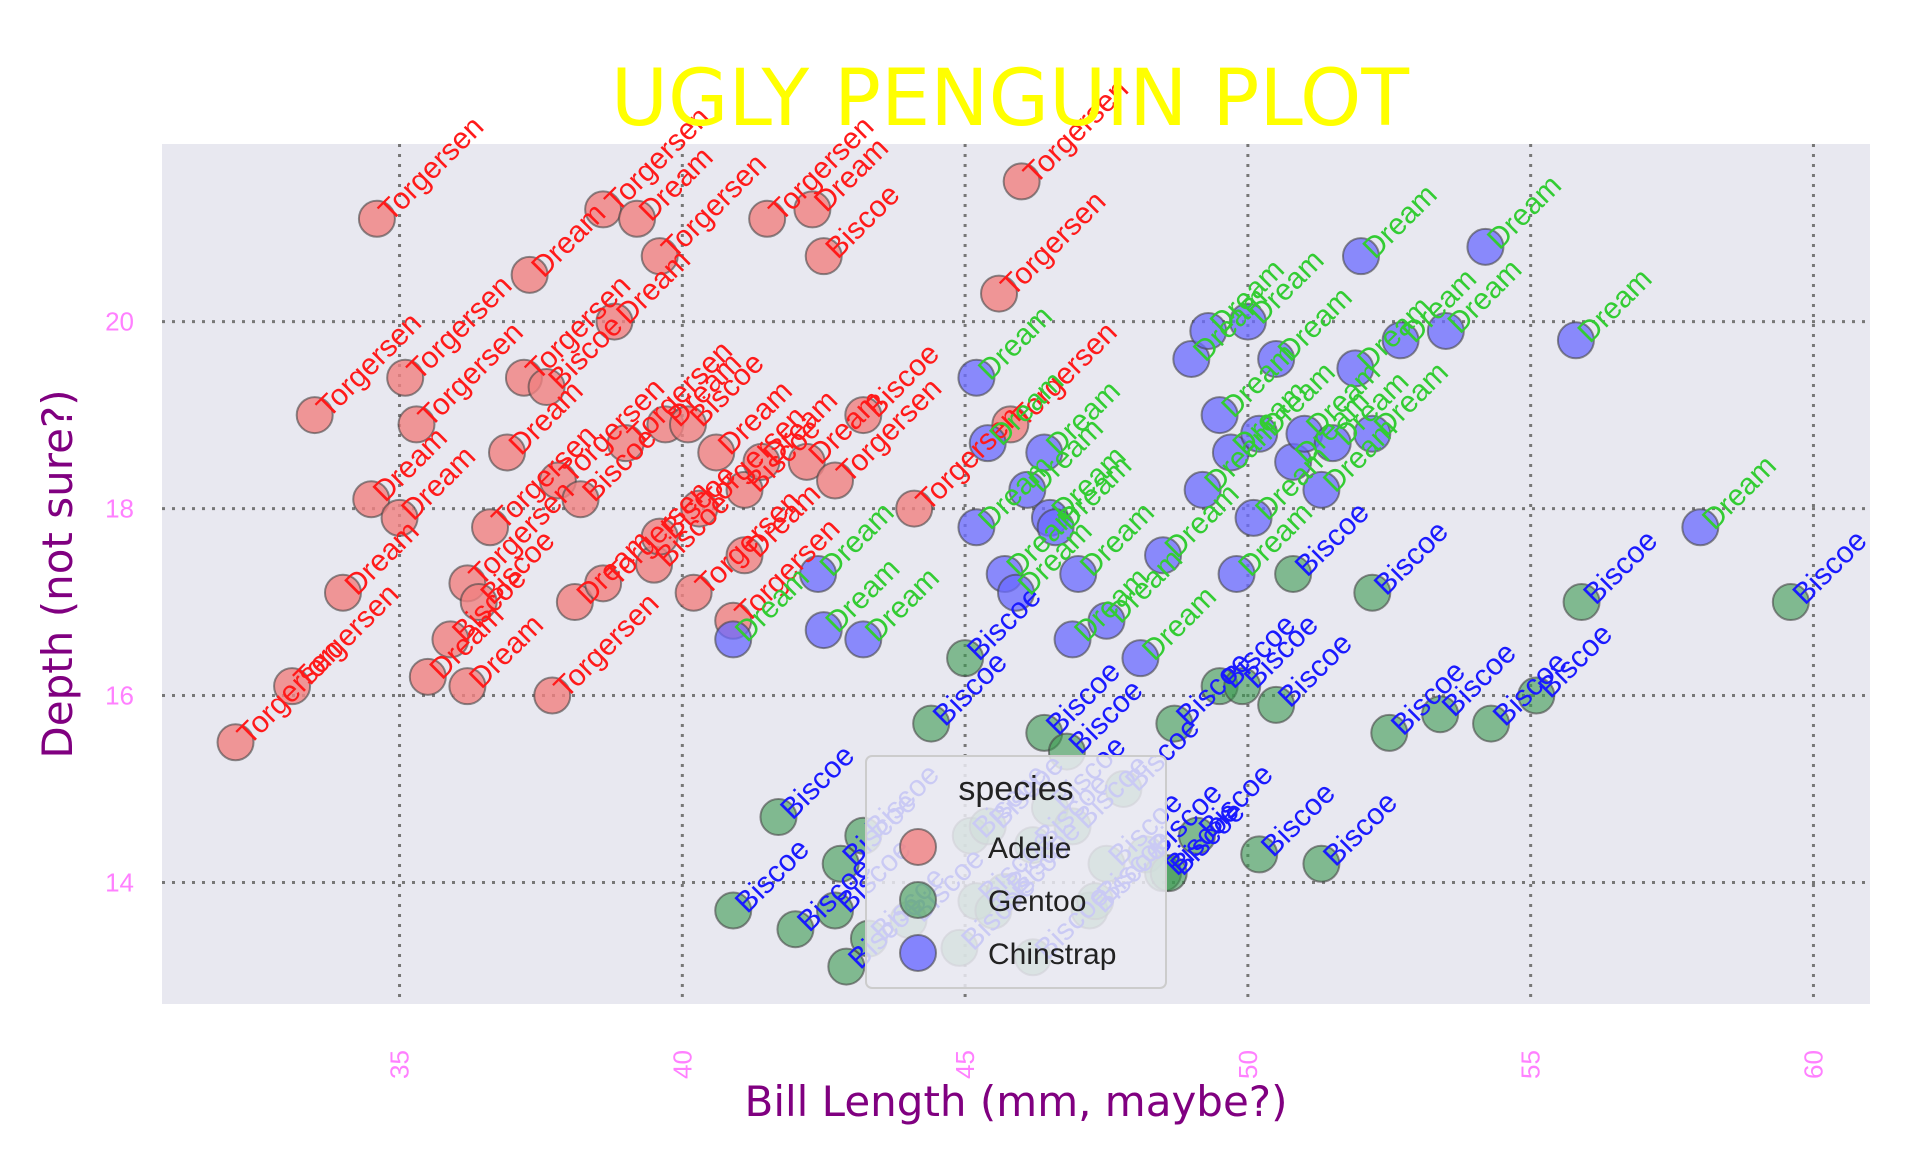  Describe the element at coordinates (119, 509) in the screenshot. I see `y-tick-label: 18` at that location.